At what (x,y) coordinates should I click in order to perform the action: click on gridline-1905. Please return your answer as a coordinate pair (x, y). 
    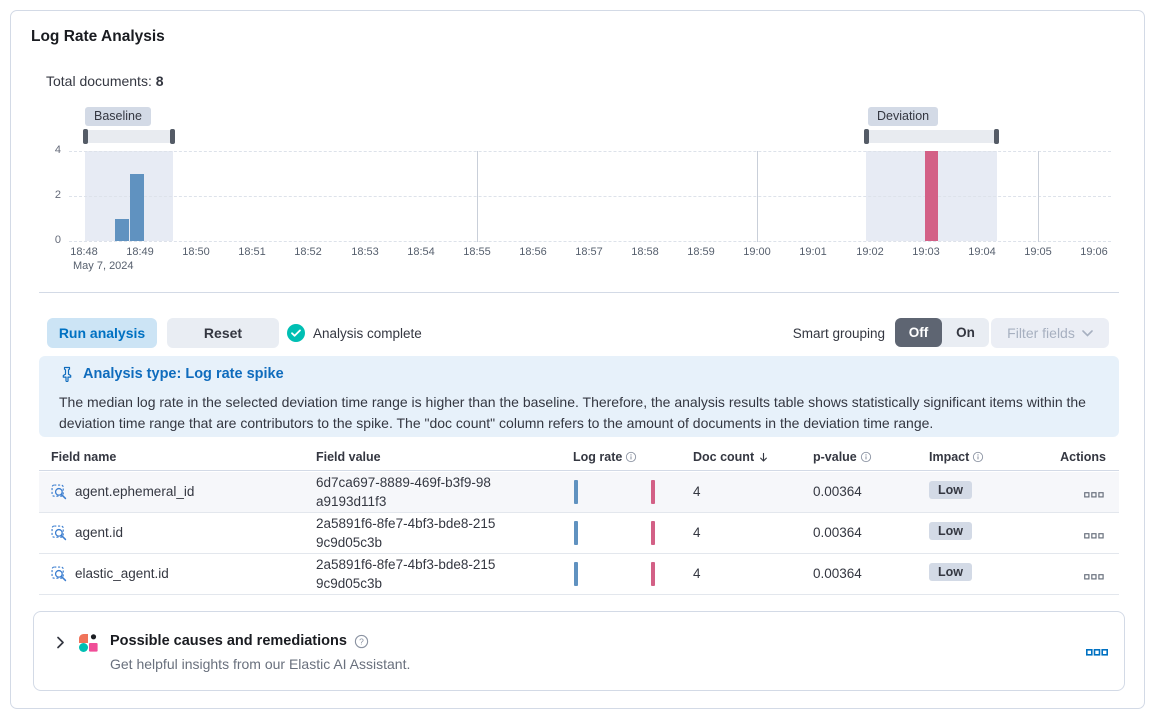
    Looking at the image, I should click on (1038, 196).